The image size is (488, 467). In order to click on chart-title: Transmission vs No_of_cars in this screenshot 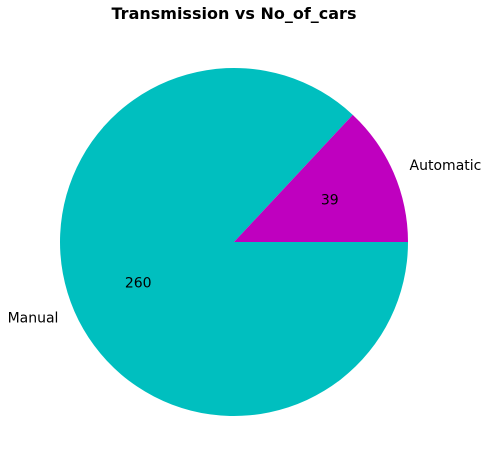, I will do `click(234, 13)`.